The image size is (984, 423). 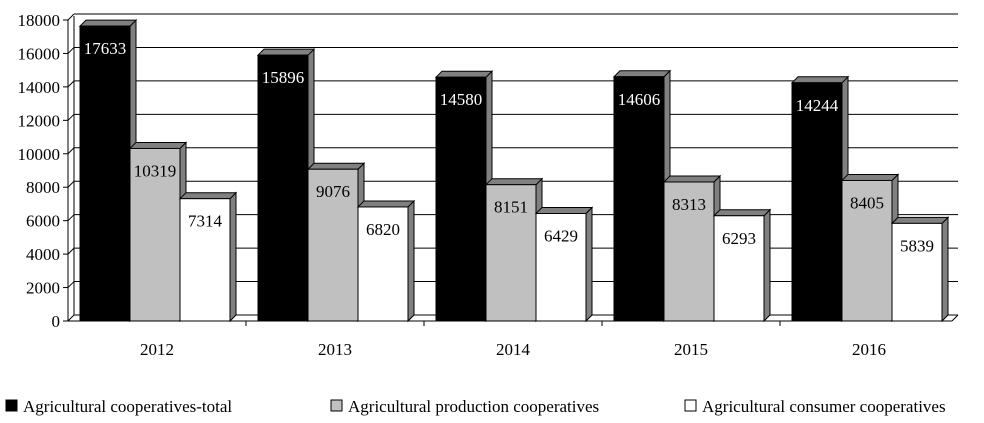 I want to click on x-tick-label: 2012, so click(x=157, y=349).